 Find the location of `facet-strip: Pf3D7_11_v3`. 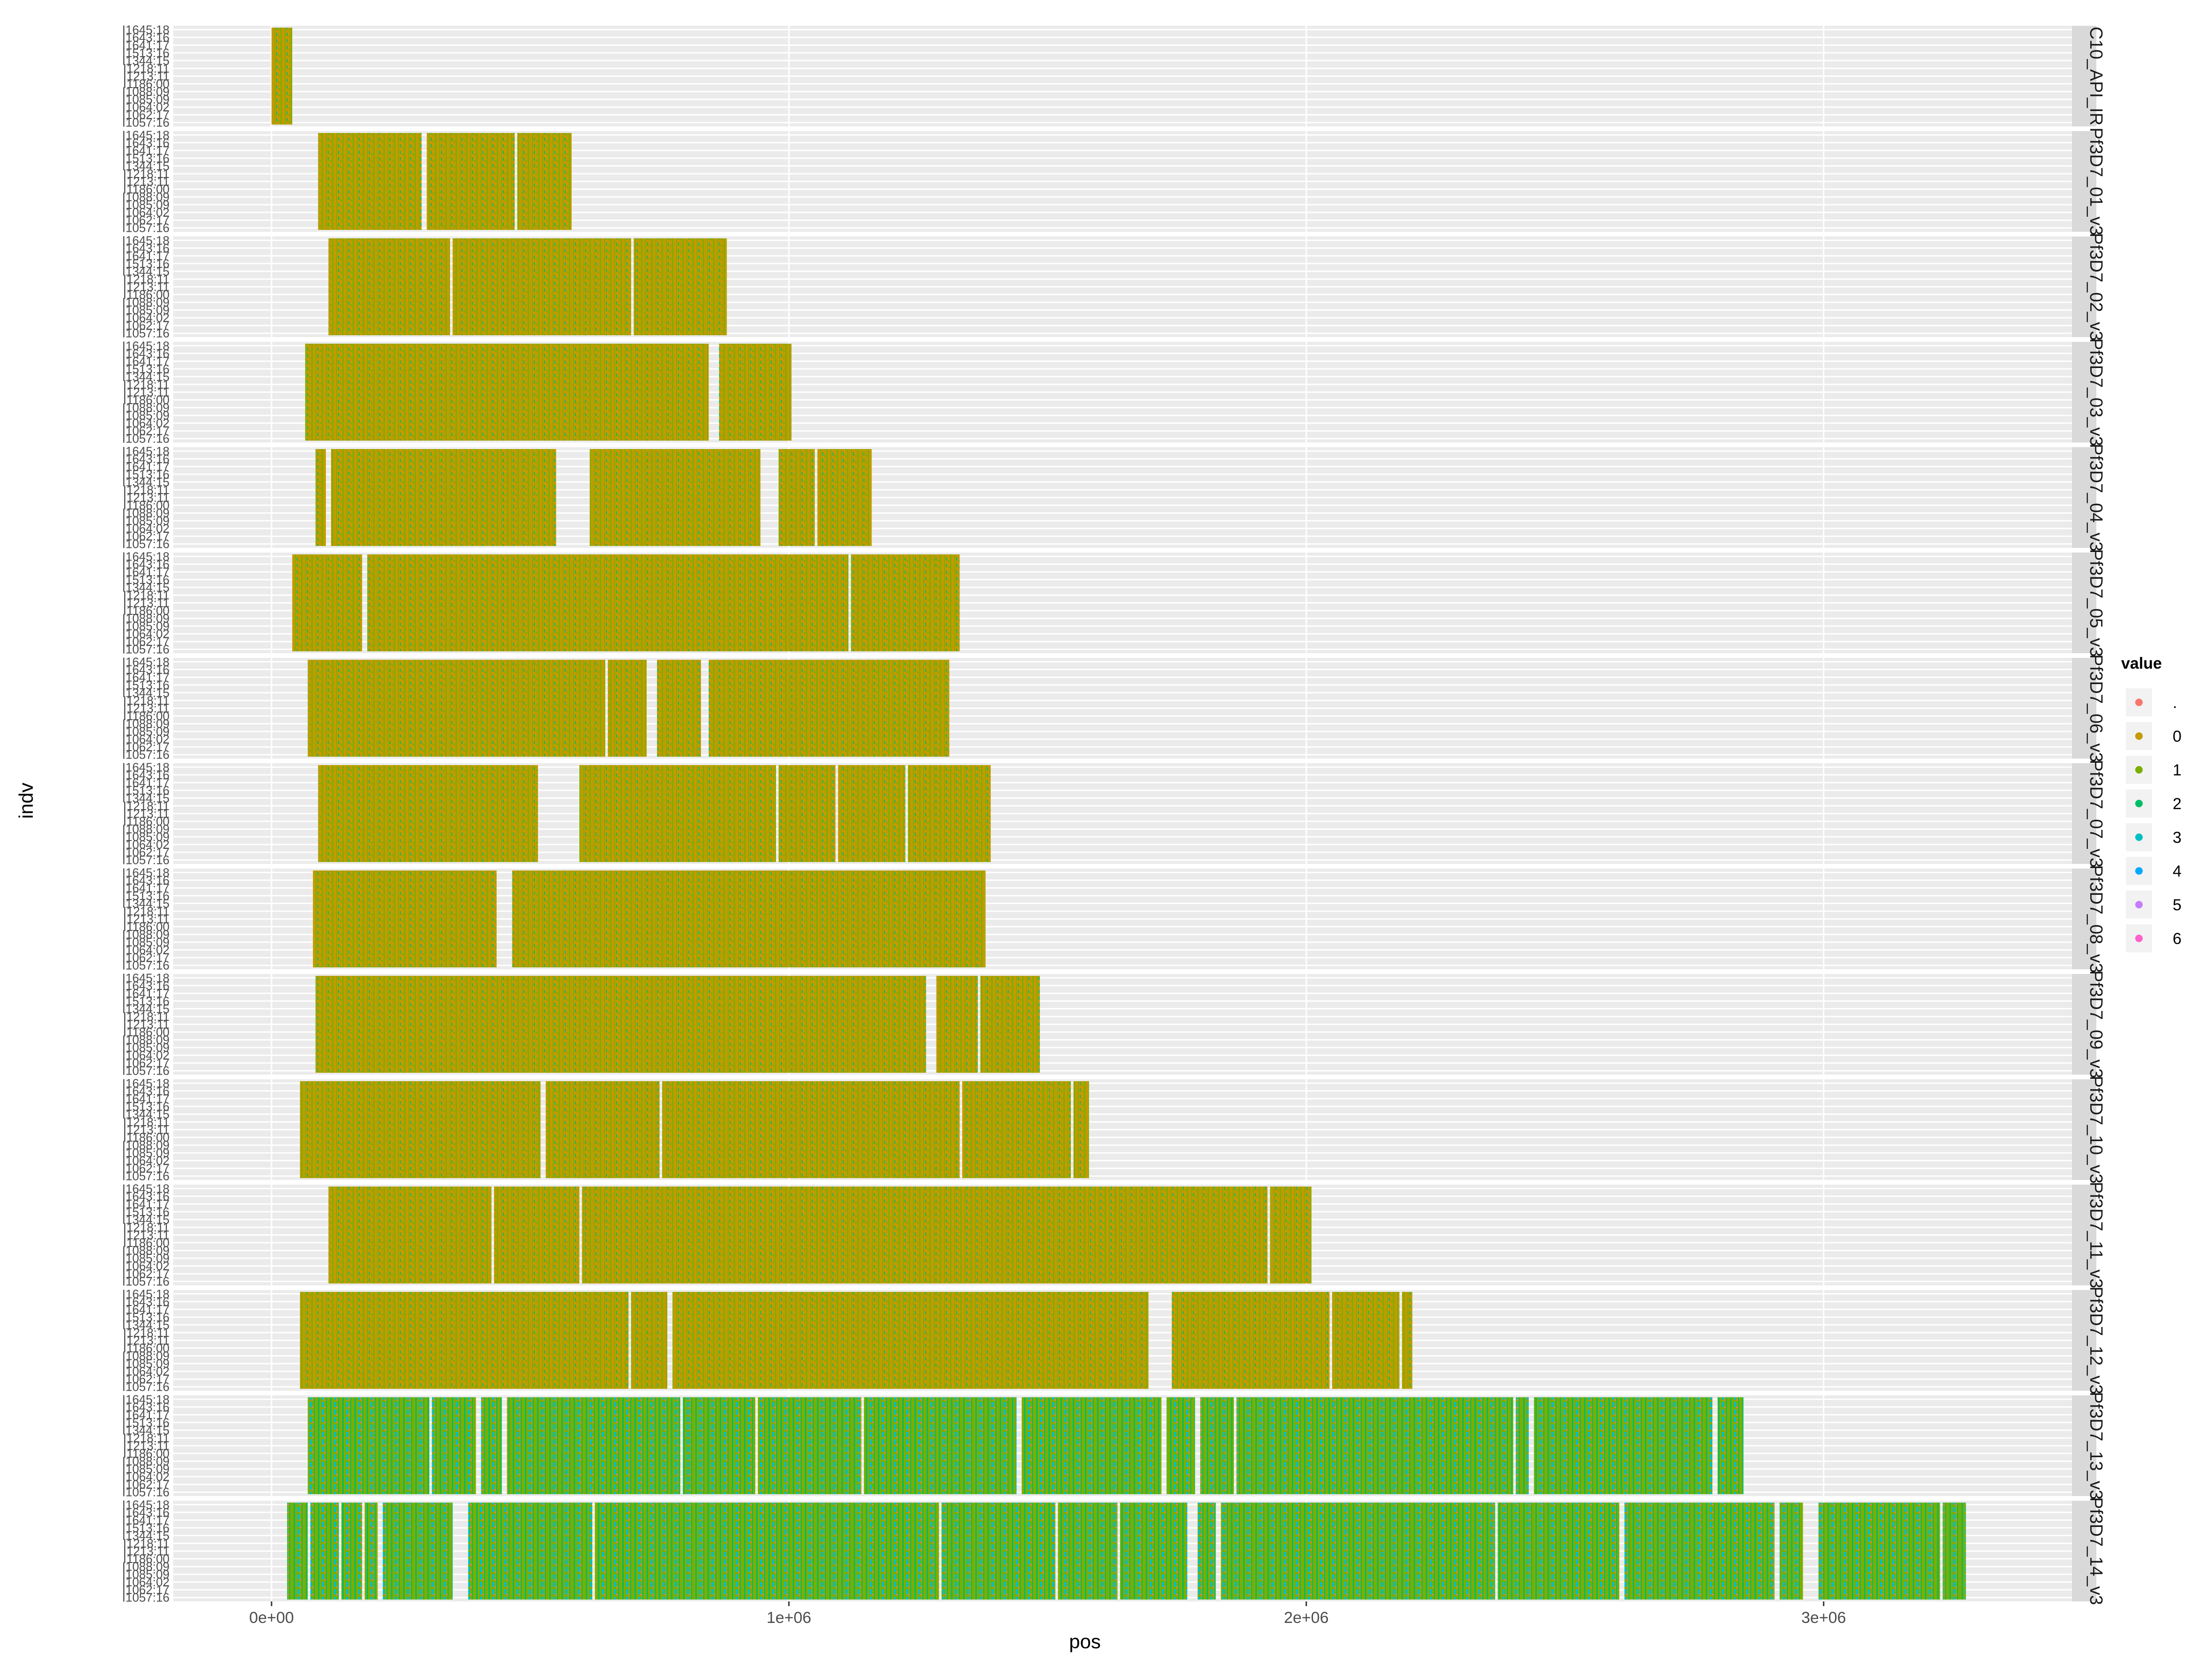

facet-strip: Pf3D7_11_v3 is located at coordinates (2089, 1235).